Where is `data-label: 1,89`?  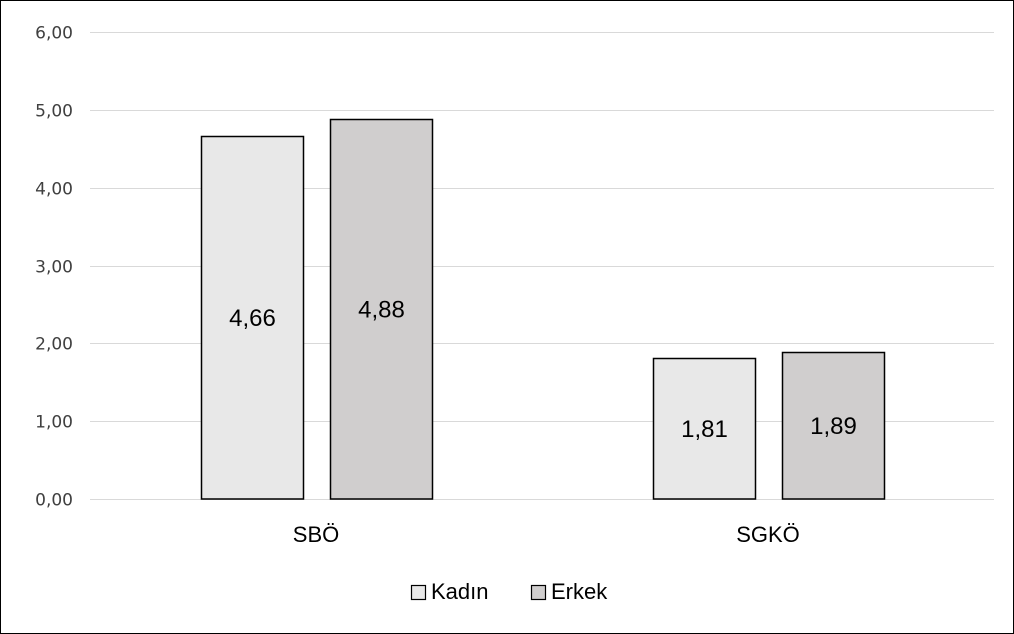
data-label: 1,89 is located at coordinates (833, 426).